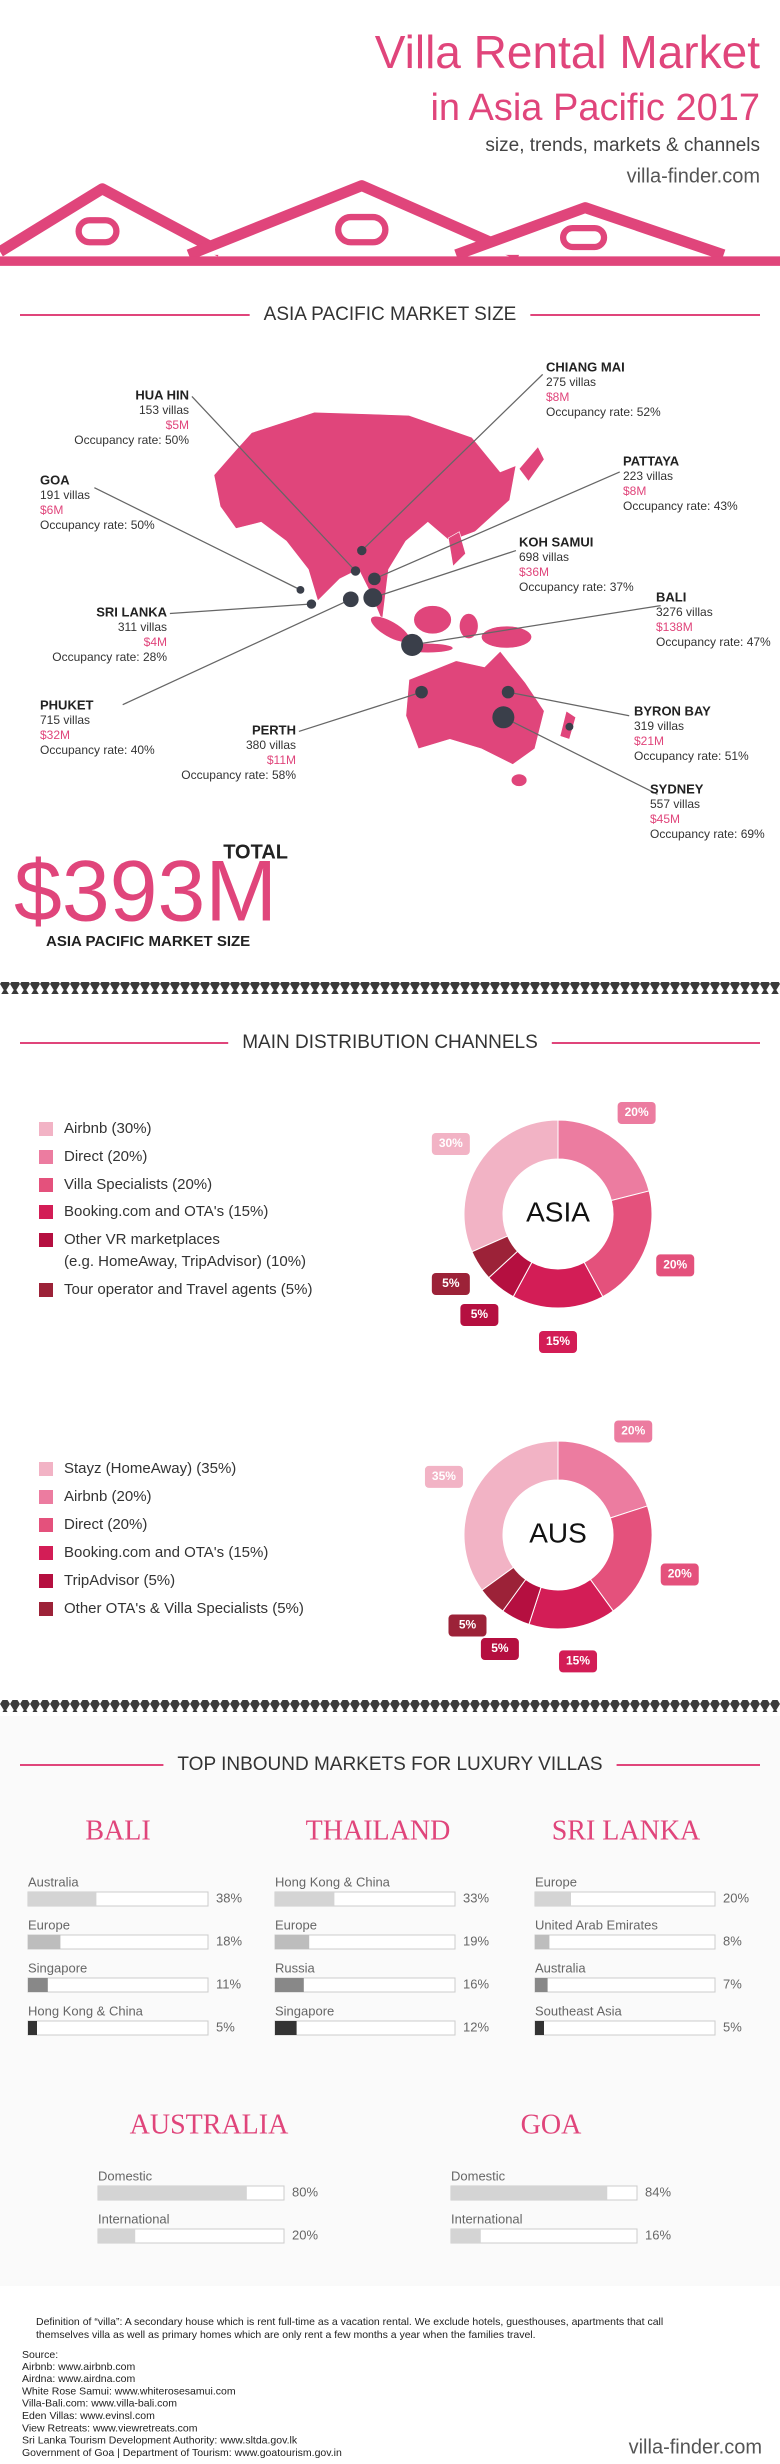  I want to click on legend-label: TripAdvisor (5%), so click(119, 1580).